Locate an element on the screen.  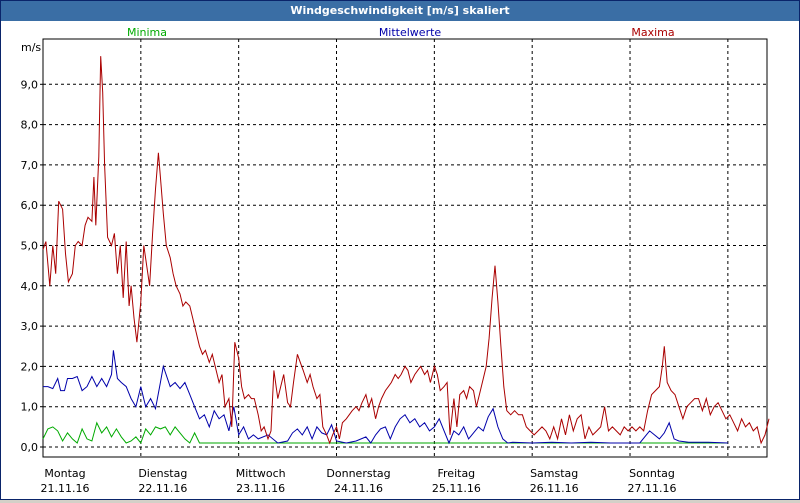
x-tick-day: Mittwoch is located at coordinates (261, 473).